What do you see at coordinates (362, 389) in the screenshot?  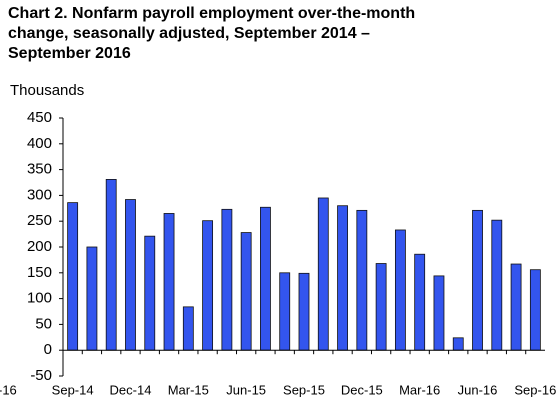 I see `x-tick-label: Dec-15` at bounding box center [362, 389].